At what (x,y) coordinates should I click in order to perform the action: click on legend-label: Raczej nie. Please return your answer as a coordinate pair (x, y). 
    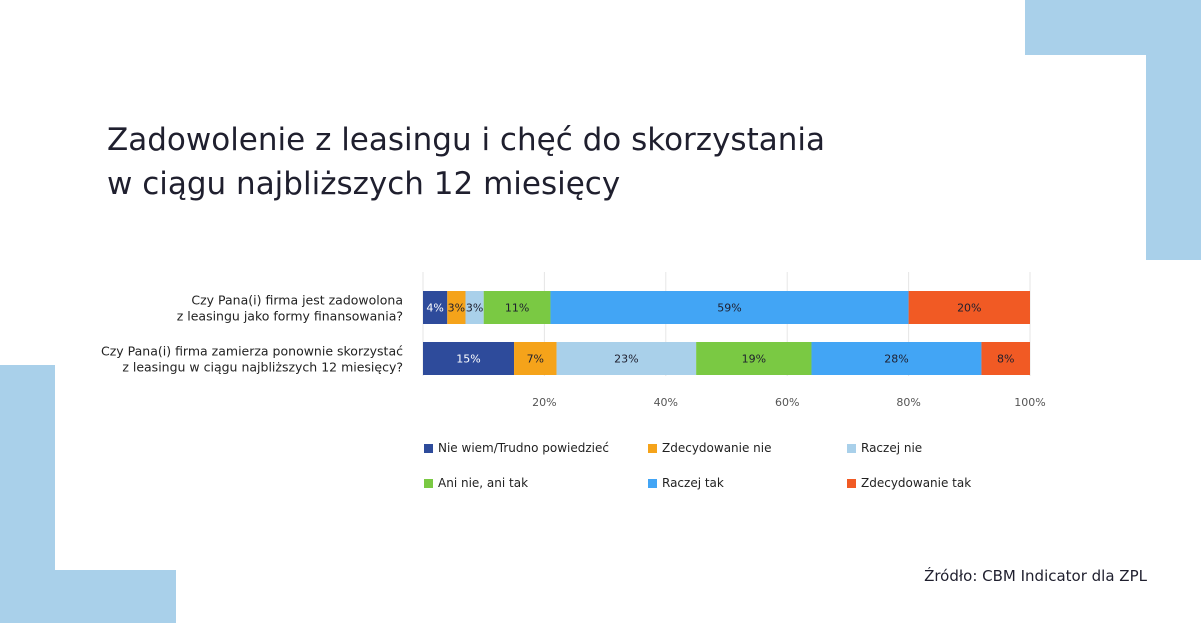
    Looking at the image, I should click on (892, 448).